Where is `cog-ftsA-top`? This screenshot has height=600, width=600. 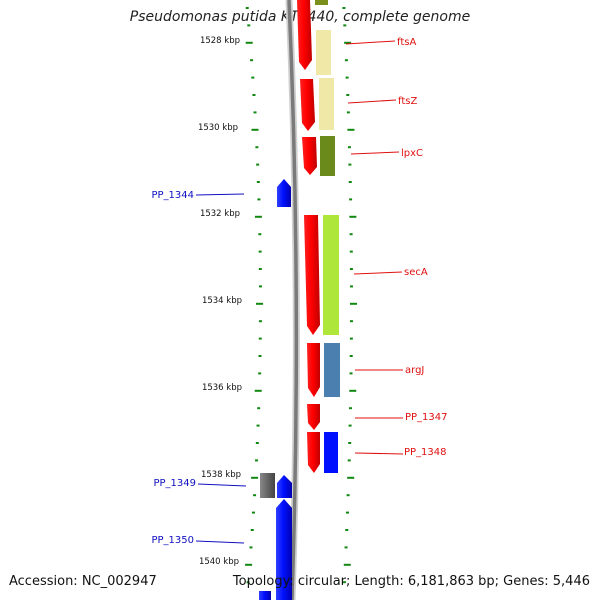
cog-ftsA-top is located at coordinates (321, 2).